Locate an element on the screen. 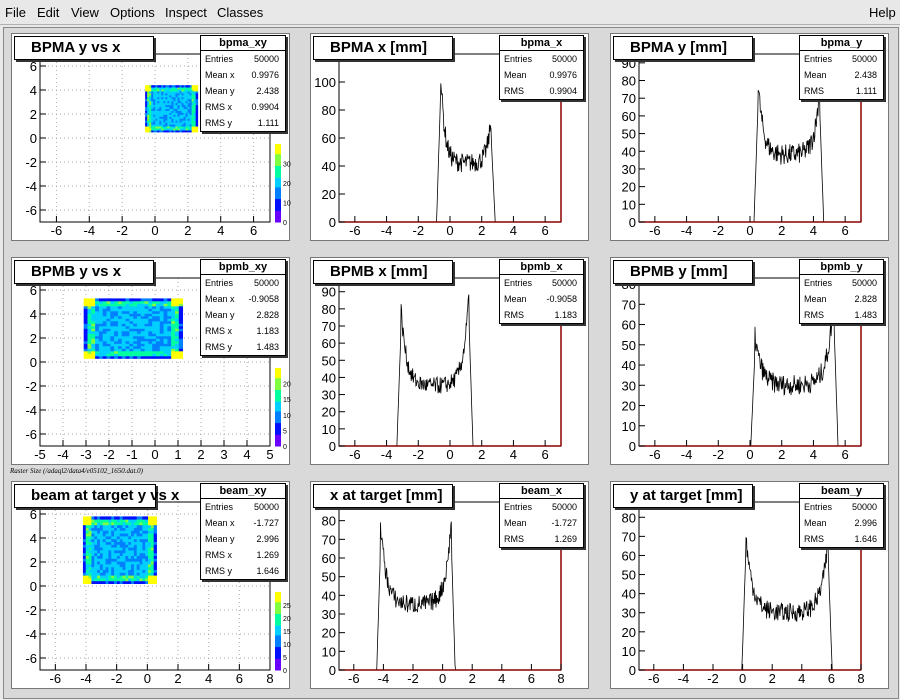 The image size is (900, 700). menu-options: Options is located at coordinates (132, 12).